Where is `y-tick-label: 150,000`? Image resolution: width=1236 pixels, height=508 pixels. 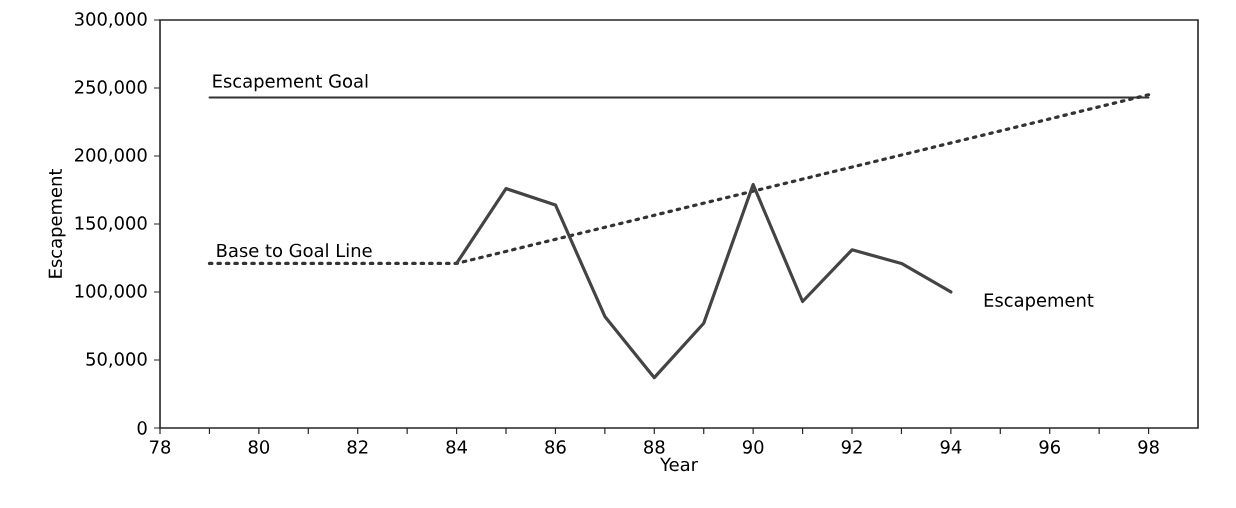
y-tick-label: 150,000 is located at coordinates (111, 224).